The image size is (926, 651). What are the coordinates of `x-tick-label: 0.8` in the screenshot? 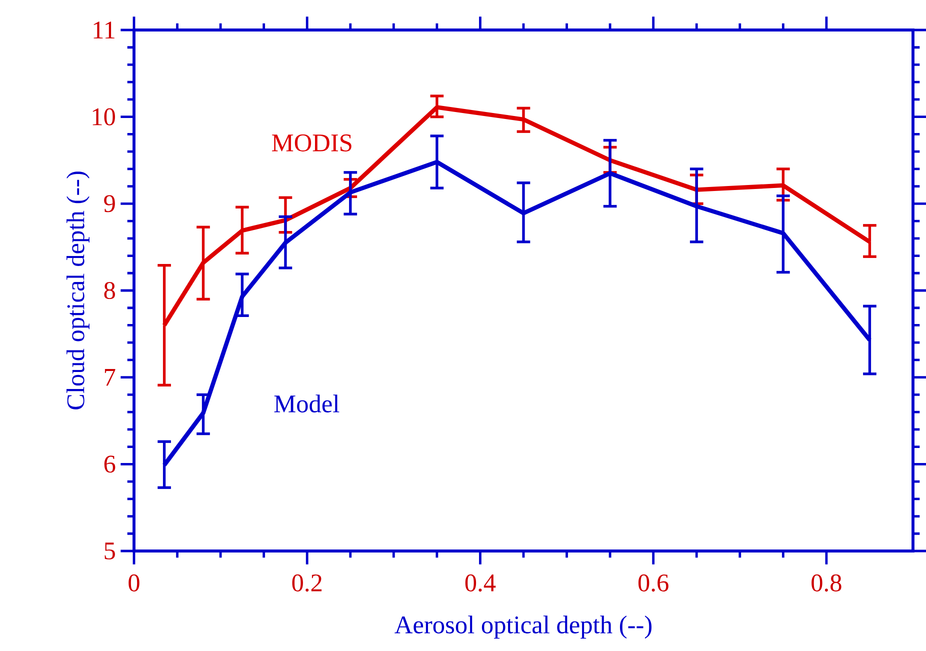 It's located at (827, 583).